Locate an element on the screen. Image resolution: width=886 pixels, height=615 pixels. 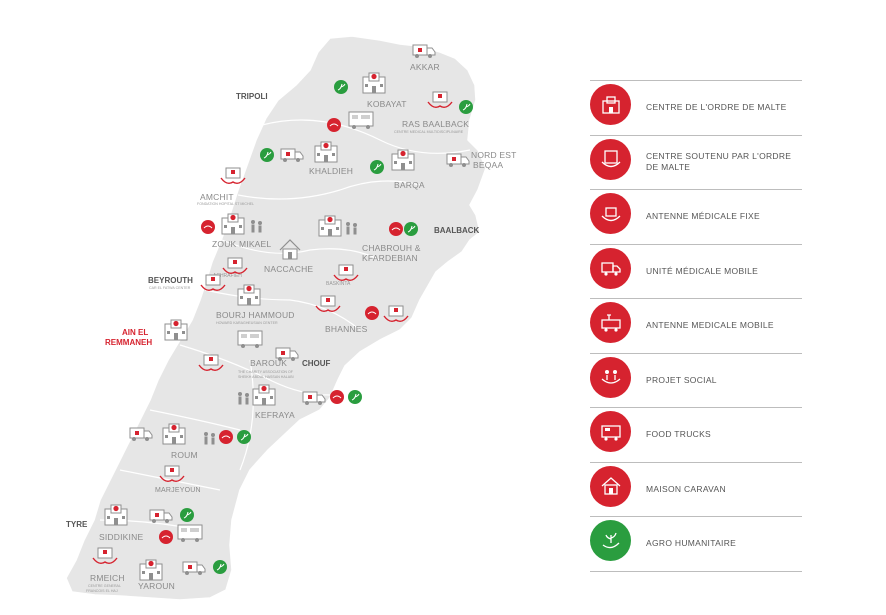
legend-label: CENTRE SOUTENU PAR L'ORDRE DE MALTE is located at coordinates (719, 161).